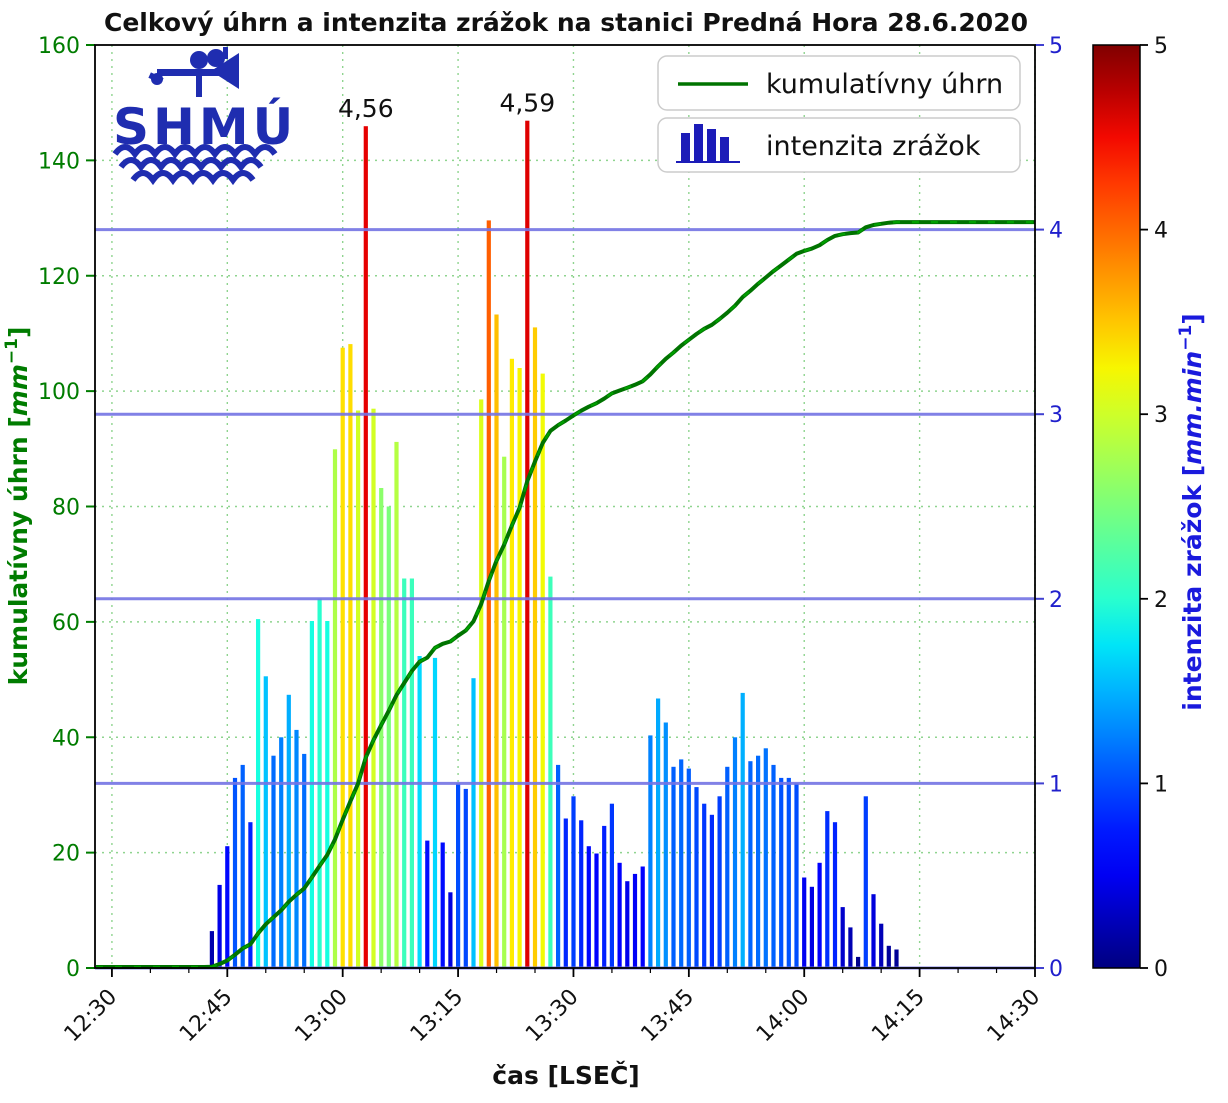 The image size is (1228, 1103). I want to click on x-tick-label: 12:30, so click(91, 1016).